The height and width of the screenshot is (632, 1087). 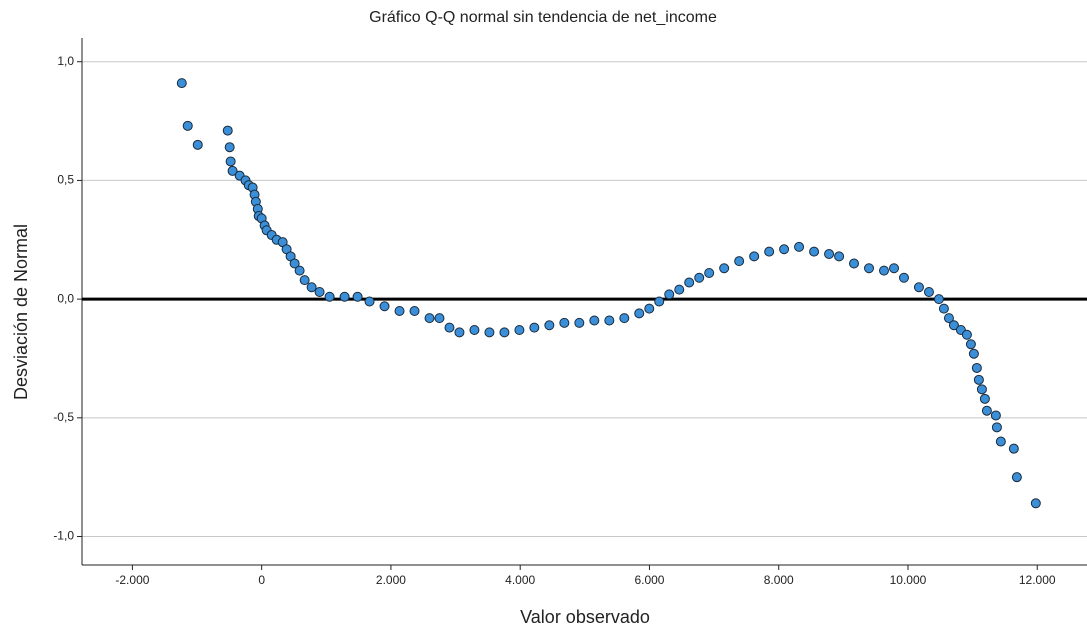 What do you see at coordinates (585, 617) in the screenshot?
I see `x-axis-label: Valor observado` at bounding box center [585, 617].